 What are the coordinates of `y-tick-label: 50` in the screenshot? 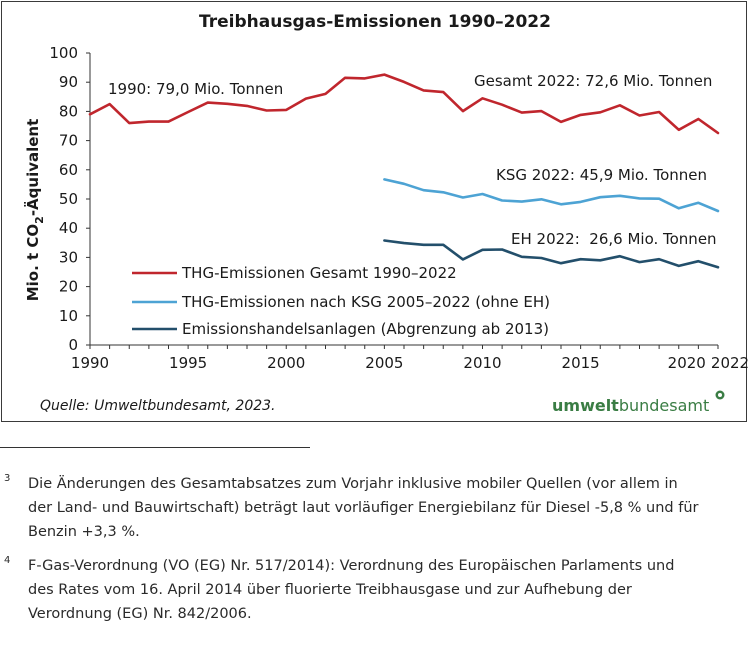 It's located at (68, 199).